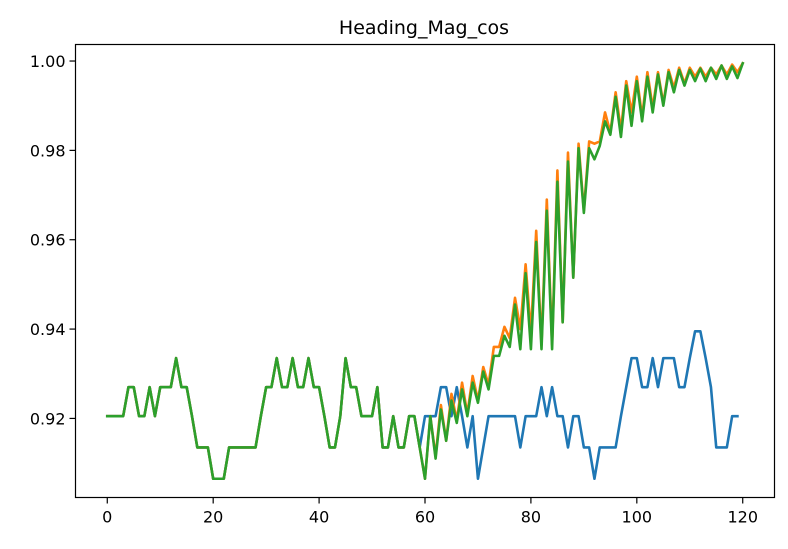 The width and height of the screenshot is (788, 549). Describe the element at coordinates (107, 517) in the screenshot. I see `x-tick-label: 0` at that location.